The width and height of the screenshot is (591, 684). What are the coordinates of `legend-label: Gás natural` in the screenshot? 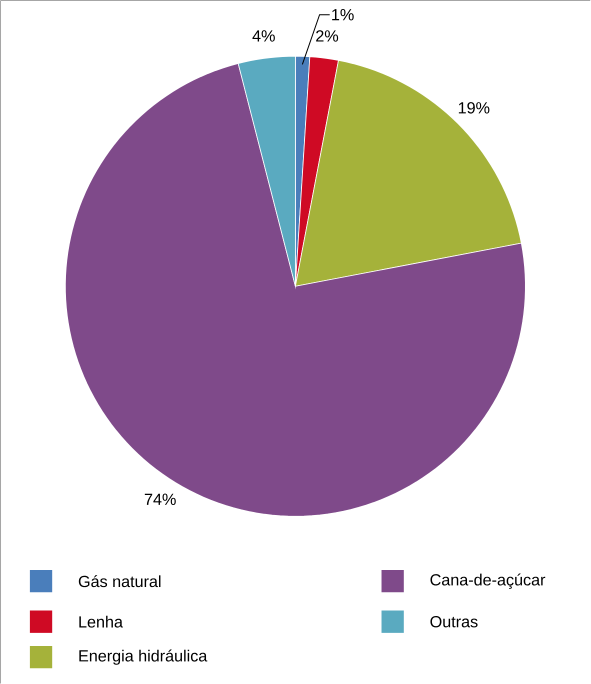 It's located at (119, 581).